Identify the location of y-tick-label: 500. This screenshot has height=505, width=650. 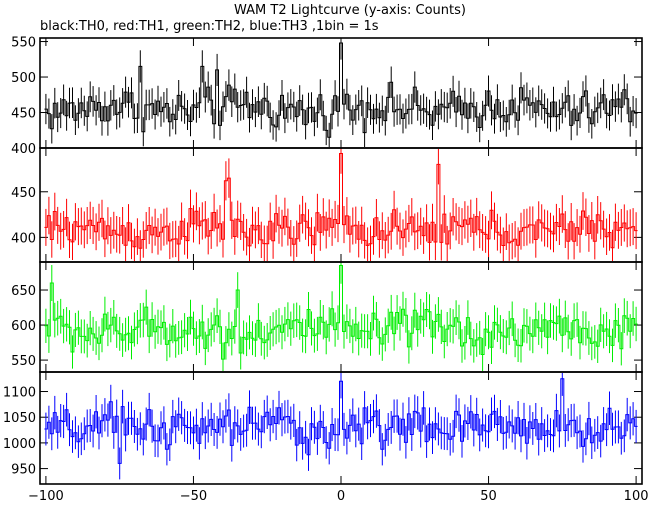
(23, 78).